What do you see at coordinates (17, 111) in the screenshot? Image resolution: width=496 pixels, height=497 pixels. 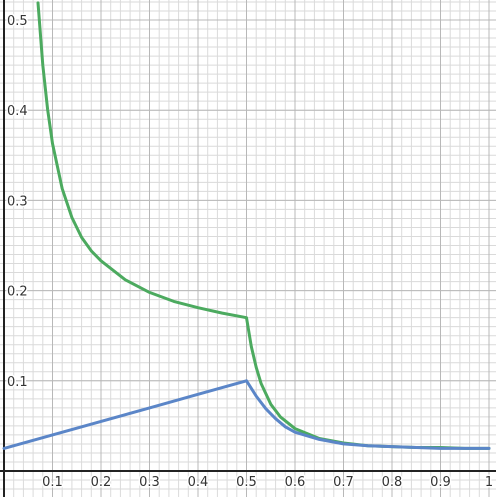 I see `y-tick-label: 0.4` at bounding box center [17, 111].